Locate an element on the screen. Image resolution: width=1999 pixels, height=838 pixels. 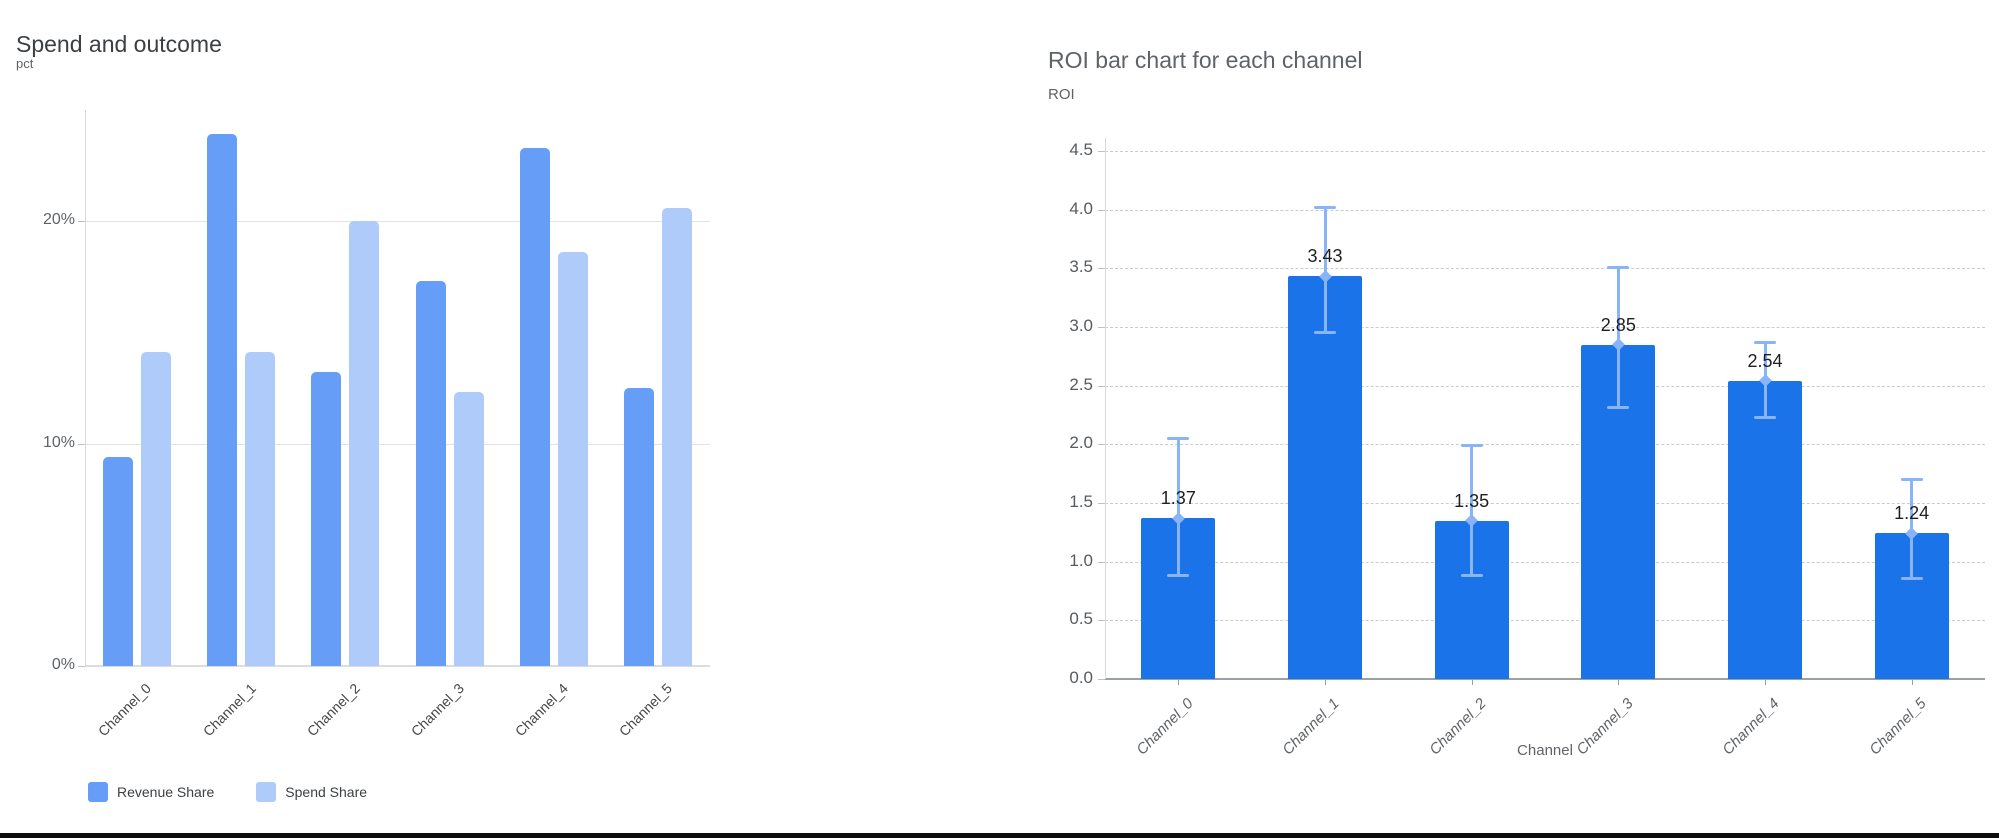
gridline-4.0 is located at coordinates (1545, 210).